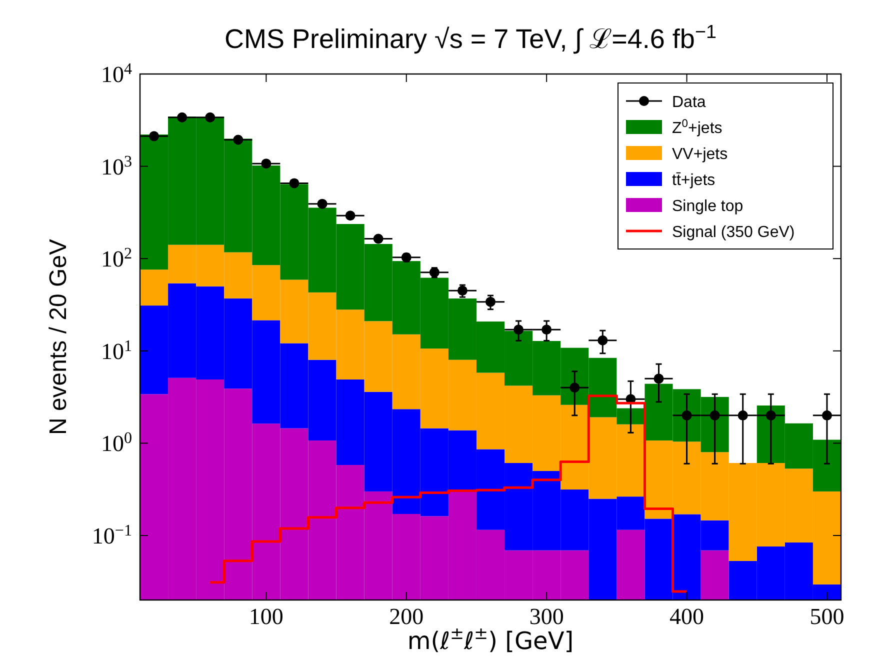 Image resolution: width=874 pixels, height=663 pixels. I want to click on chart-title: CMS Preliminary √s = 7 TeV, ∫ ℒ=4.6 fb$^{−1}$, so click(470, 38).